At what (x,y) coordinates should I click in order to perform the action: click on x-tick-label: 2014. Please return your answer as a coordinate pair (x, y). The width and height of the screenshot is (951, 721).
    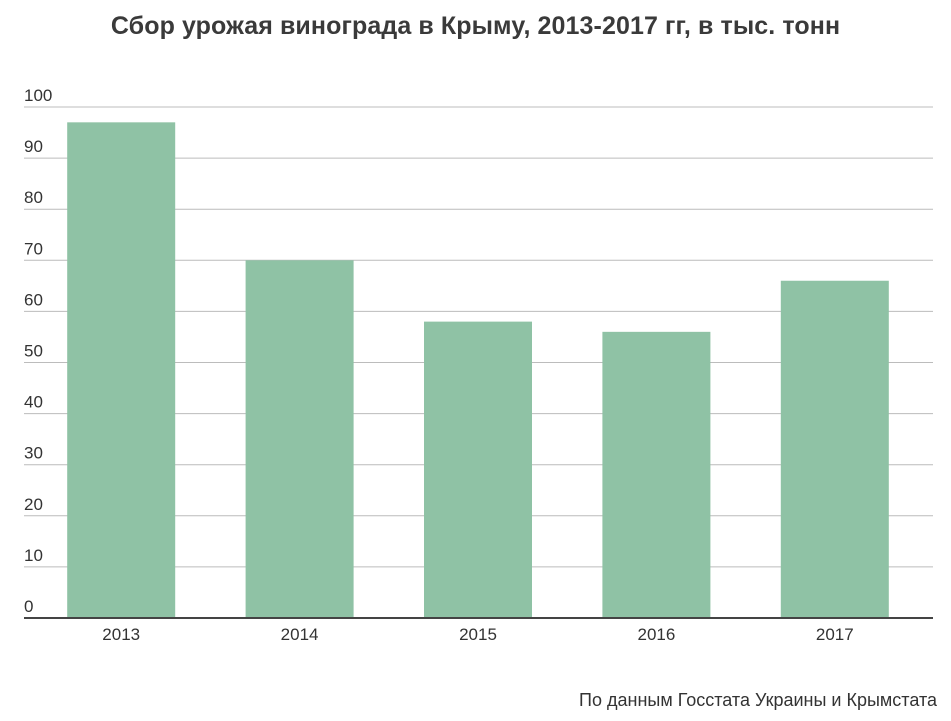
    Looking at the image, I should click on (300, 634).